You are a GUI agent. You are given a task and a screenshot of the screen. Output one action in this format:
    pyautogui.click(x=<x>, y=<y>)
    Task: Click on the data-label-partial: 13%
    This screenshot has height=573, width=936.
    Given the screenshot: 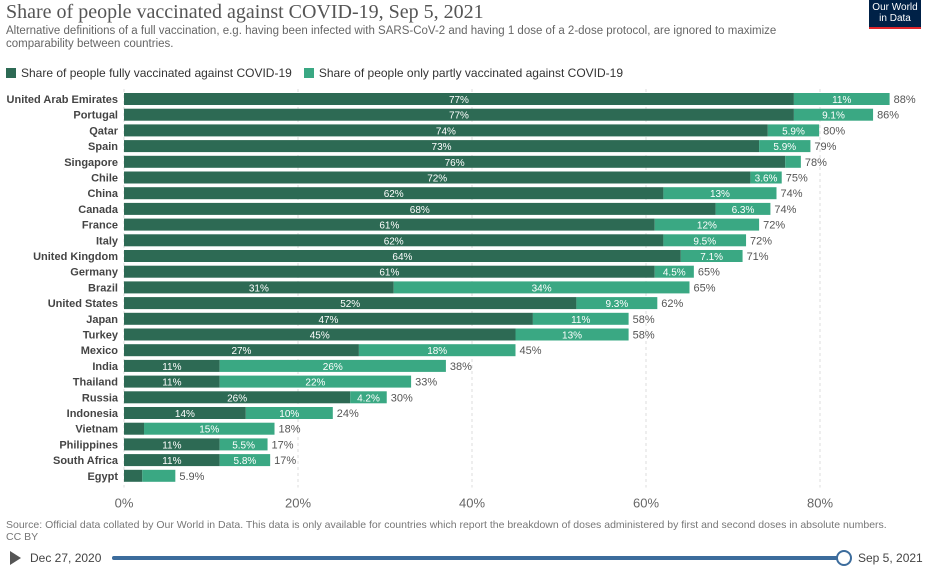 What is the action you would take?
    pyautogui.click(x=572, y=336)
    